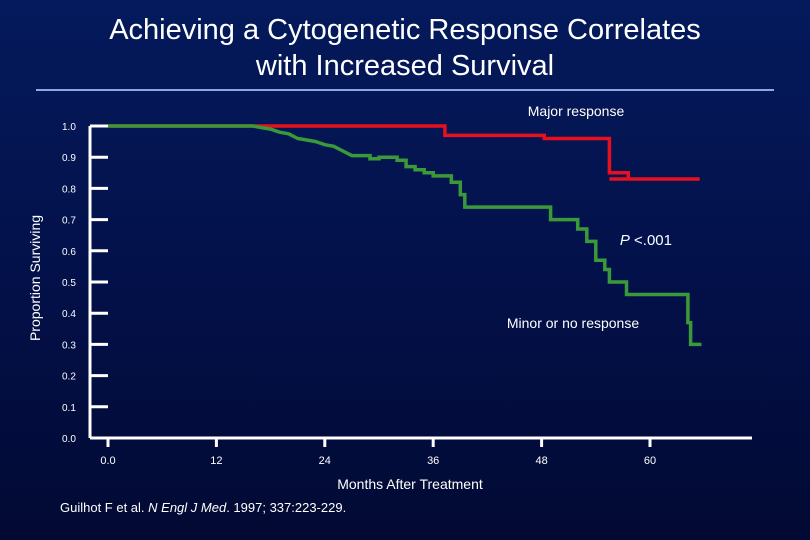 This screenshot has height=540, width=810. Describe the element at coordinates (85, 283) in the screenshot. I see `y-ticks: 0.0 0.1 0.2 0.3 0.4 0.5 0.6 0.7 0.8 0.9 1.0` at that location.